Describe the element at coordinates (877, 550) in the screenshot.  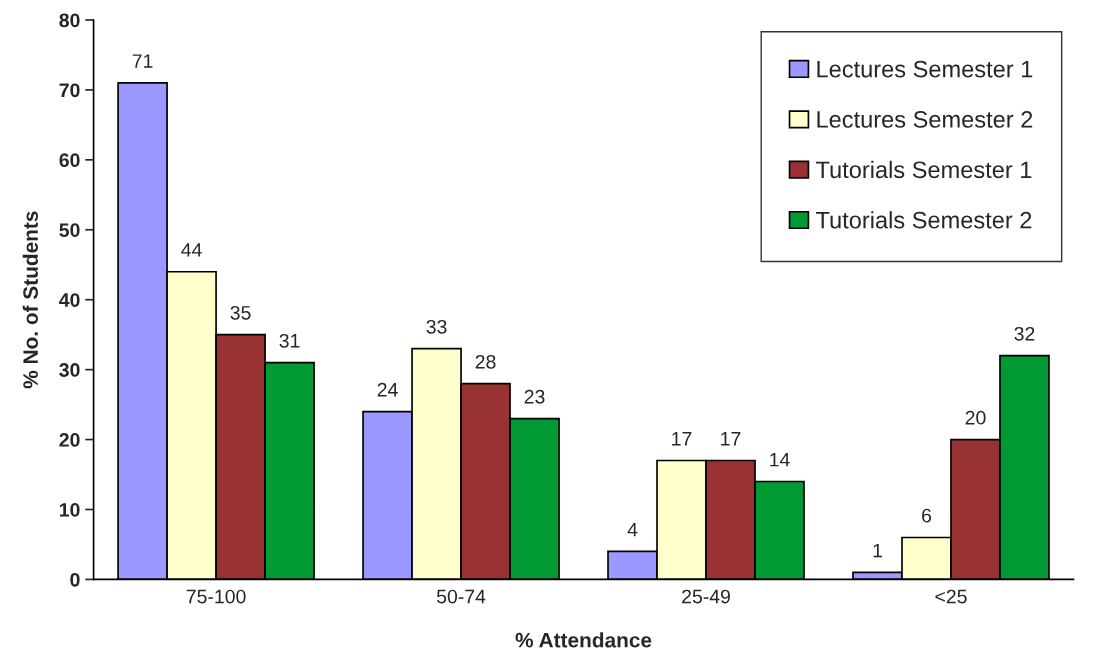
I see `data-label: 1` at that location.